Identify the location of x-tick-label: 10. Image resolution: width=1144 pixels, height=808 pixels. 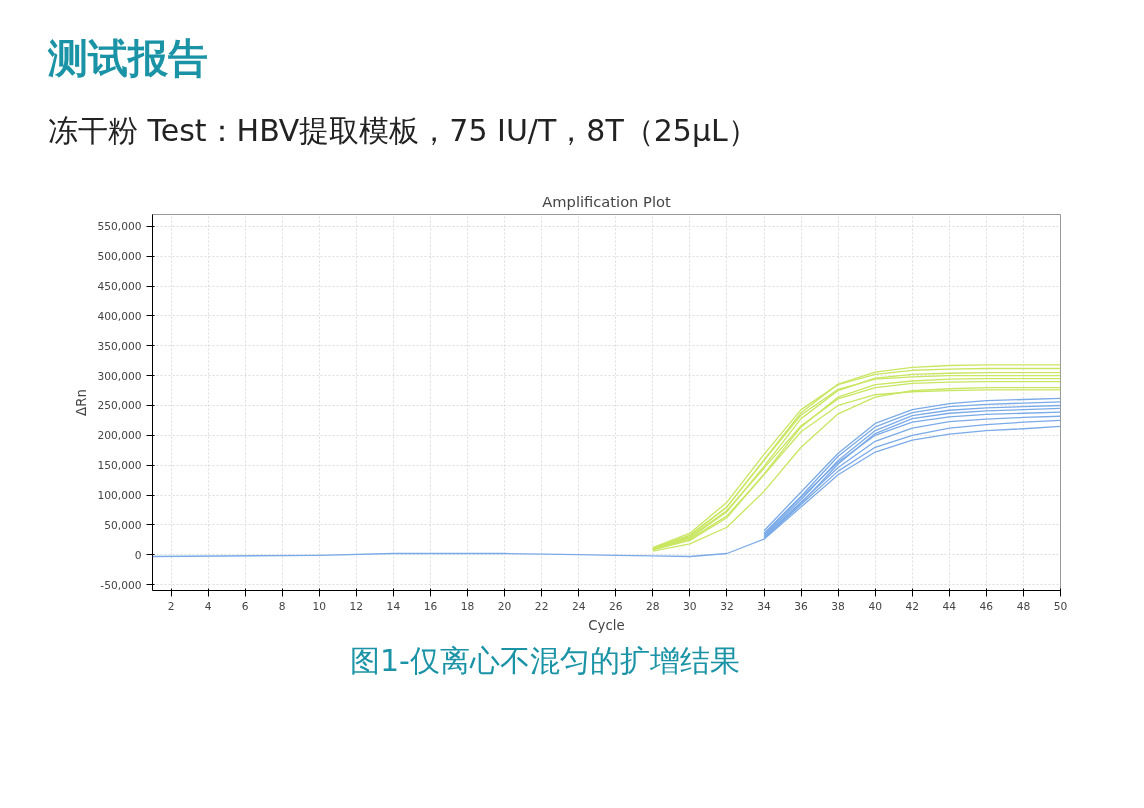
(319, 606).